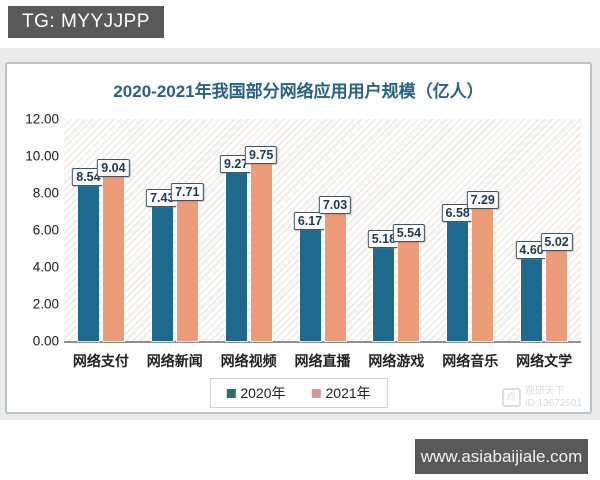 The image size is (600, 480). I want to click on bar-2021年: 7.71, so click(187, 262).